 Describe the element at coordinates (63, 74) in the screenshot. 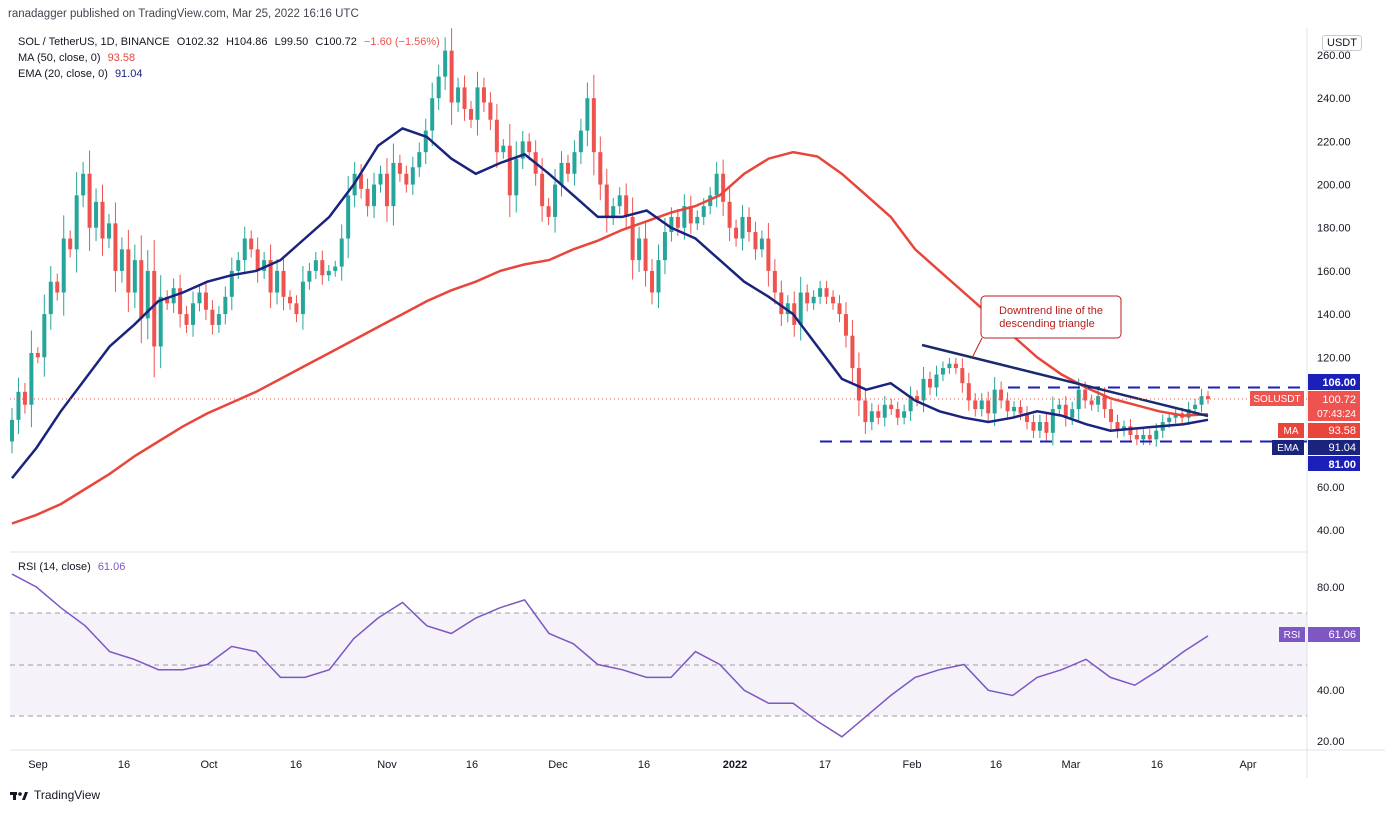

I see `ema-legend-label: EMA (20, close, 0)` at that location.